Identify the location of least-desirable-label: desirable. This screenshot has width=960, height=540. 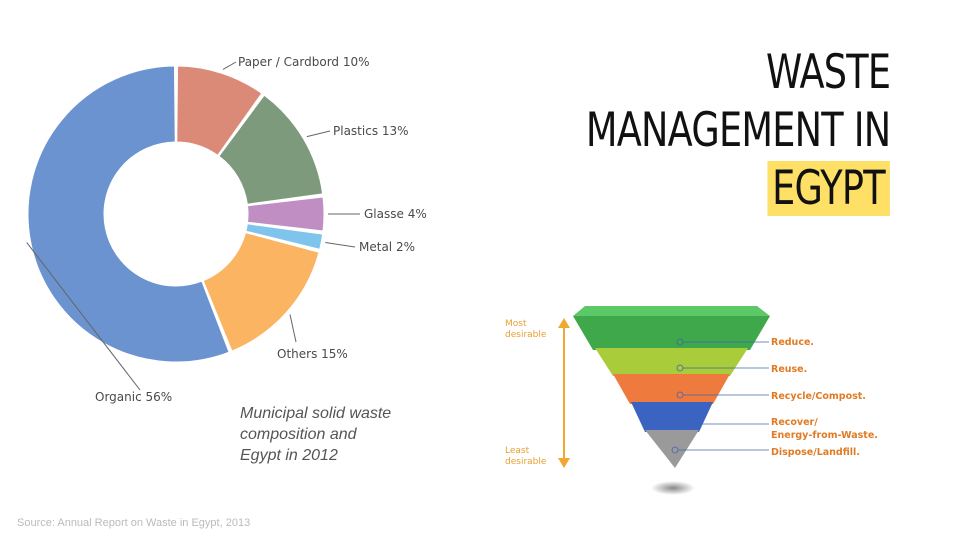
(526, 462).